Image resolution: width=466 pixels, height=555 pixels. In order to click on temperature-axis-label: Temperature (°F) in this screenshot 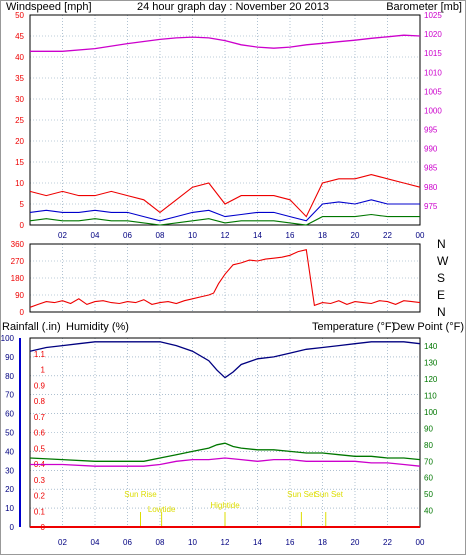, I will do `click(353, 327)`.